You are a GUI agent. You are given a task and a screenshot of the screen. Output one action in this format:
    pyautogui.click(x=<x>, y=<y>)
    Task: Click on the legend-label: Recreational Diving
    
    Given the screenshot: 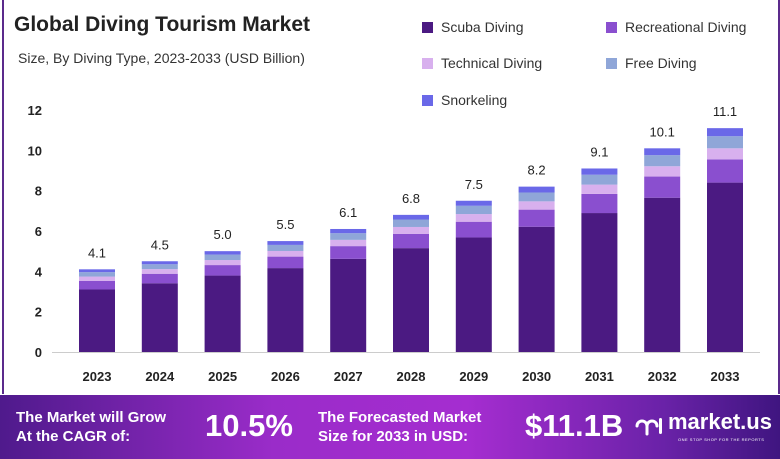 What is the action you would take?
    pyautogui.click(x=686, y=27)
    